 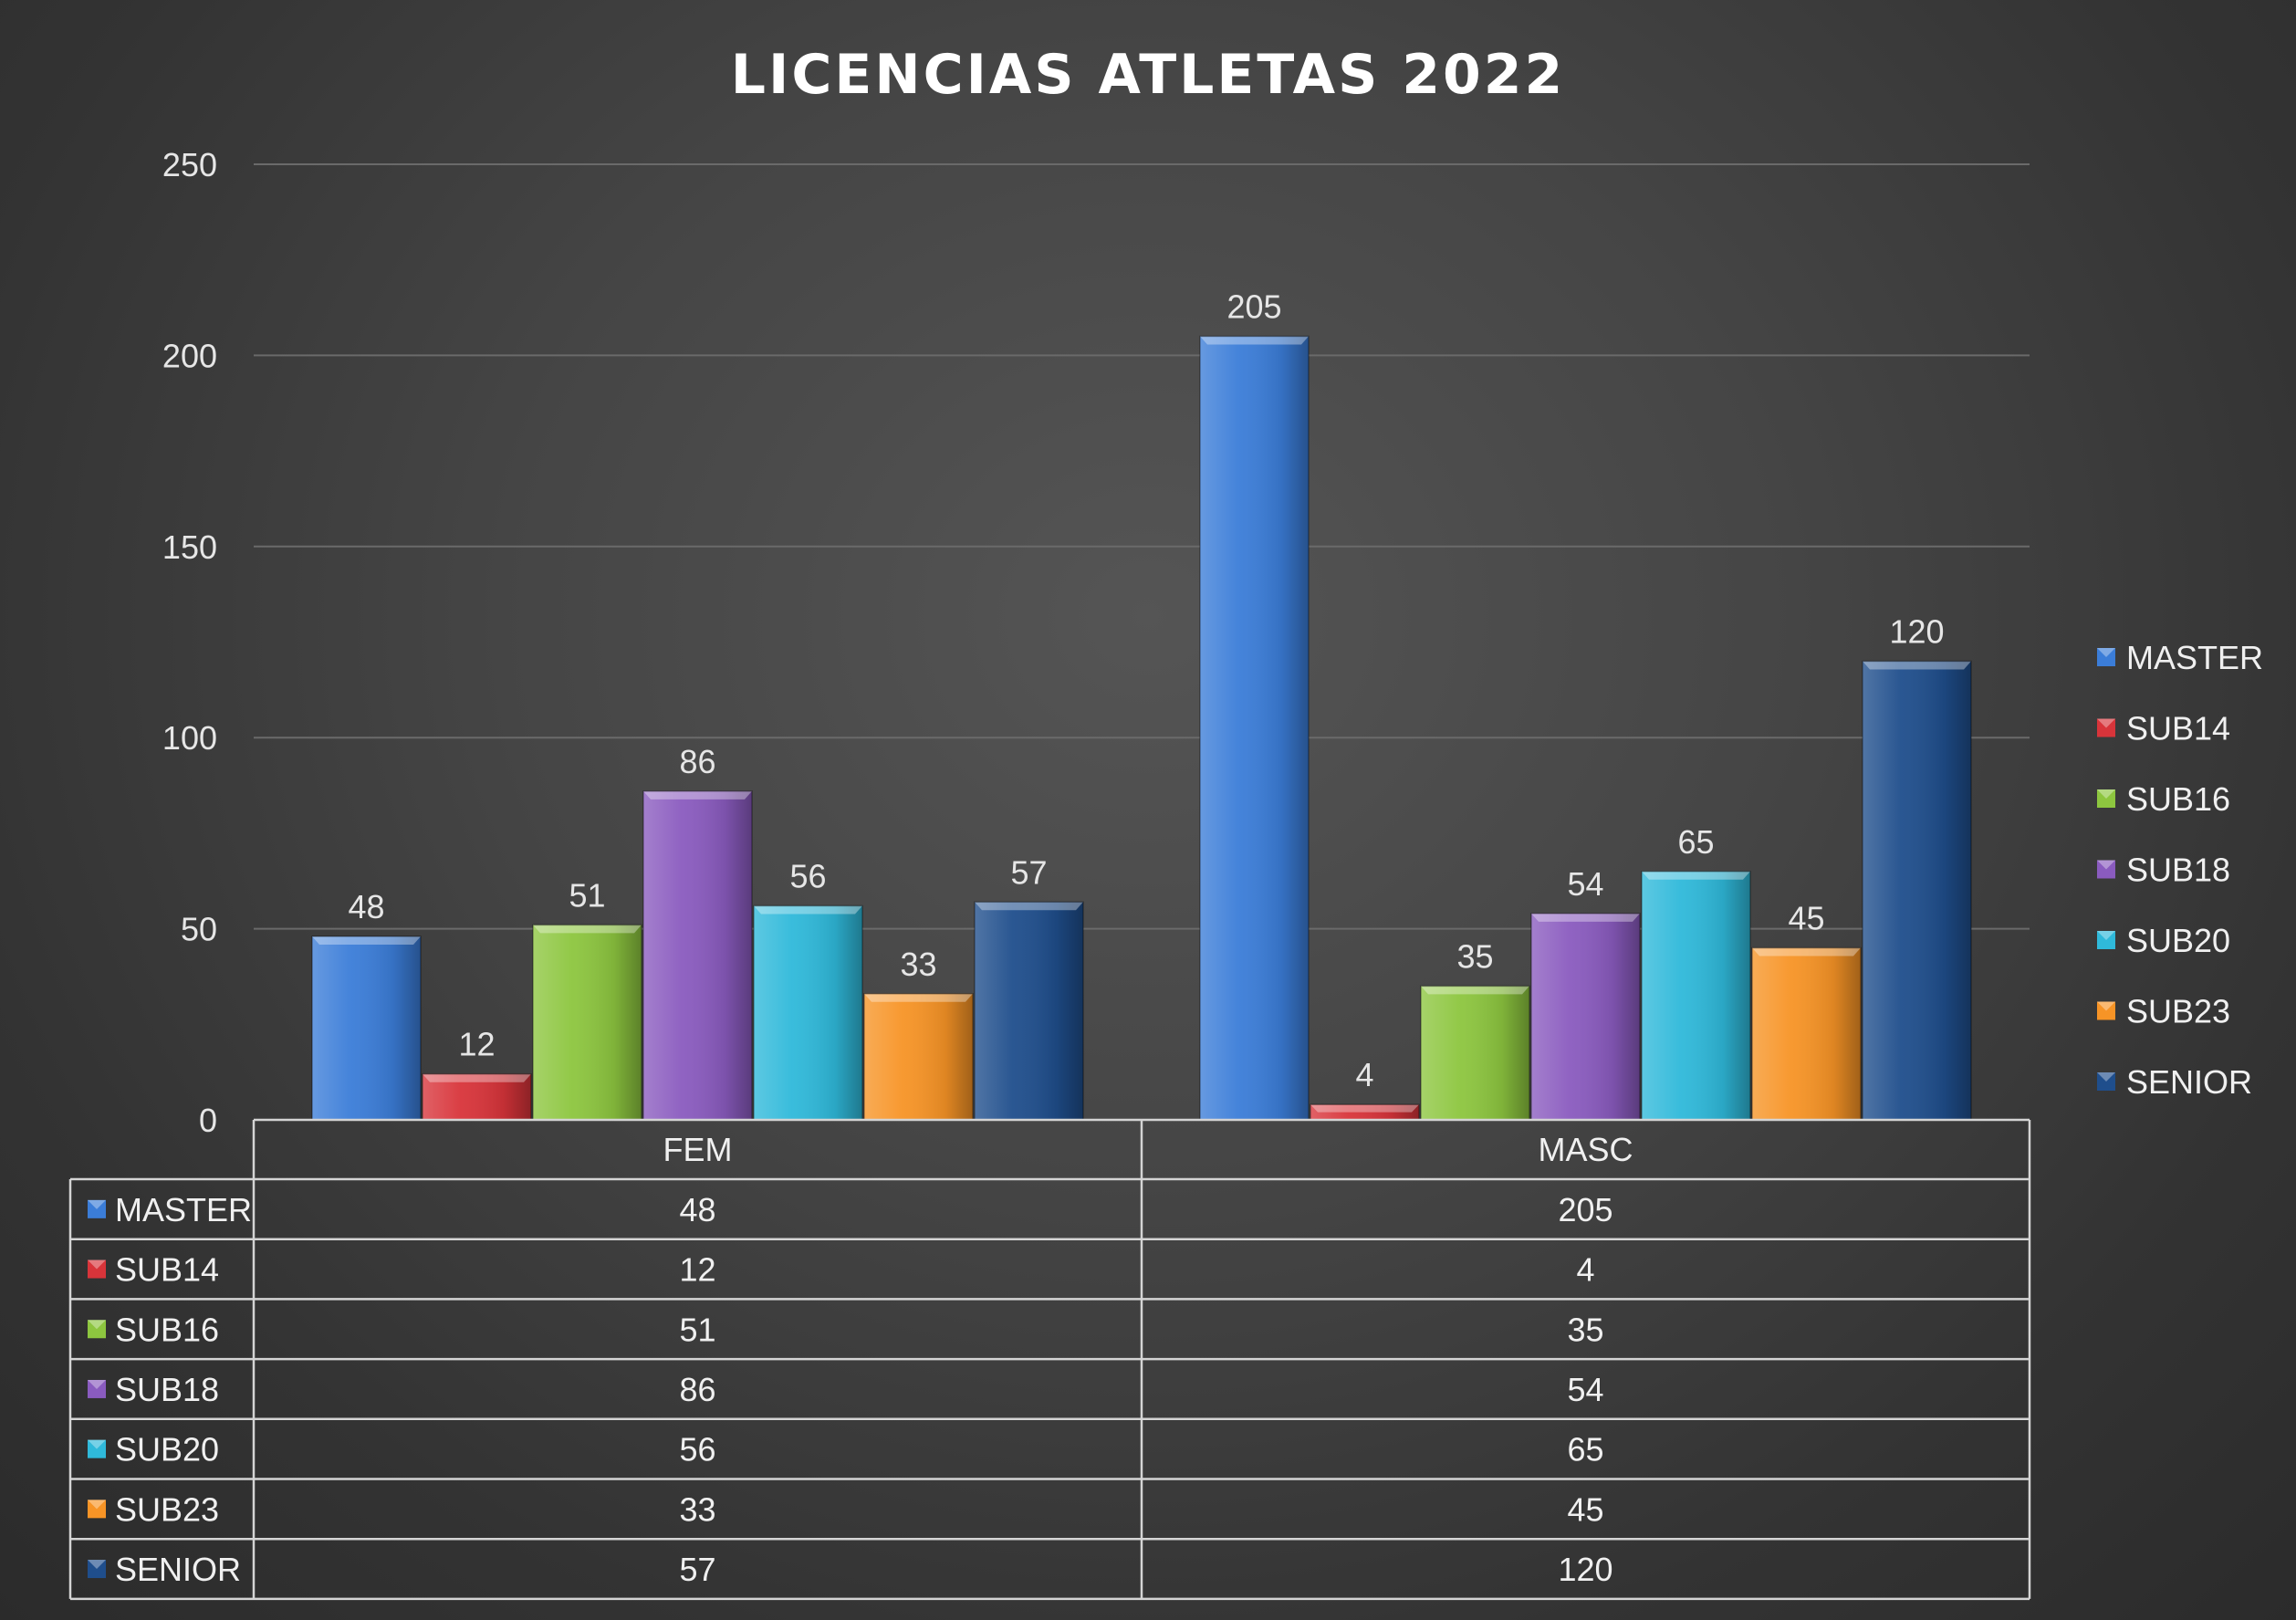 I want to click on legend-item-sub14: SUB14, so click(x=2163, y=728).